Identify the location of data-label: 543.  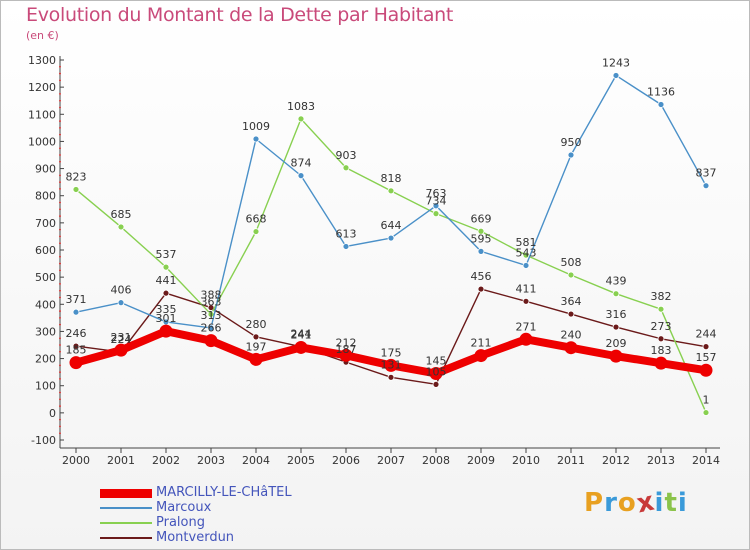
(526, 252).